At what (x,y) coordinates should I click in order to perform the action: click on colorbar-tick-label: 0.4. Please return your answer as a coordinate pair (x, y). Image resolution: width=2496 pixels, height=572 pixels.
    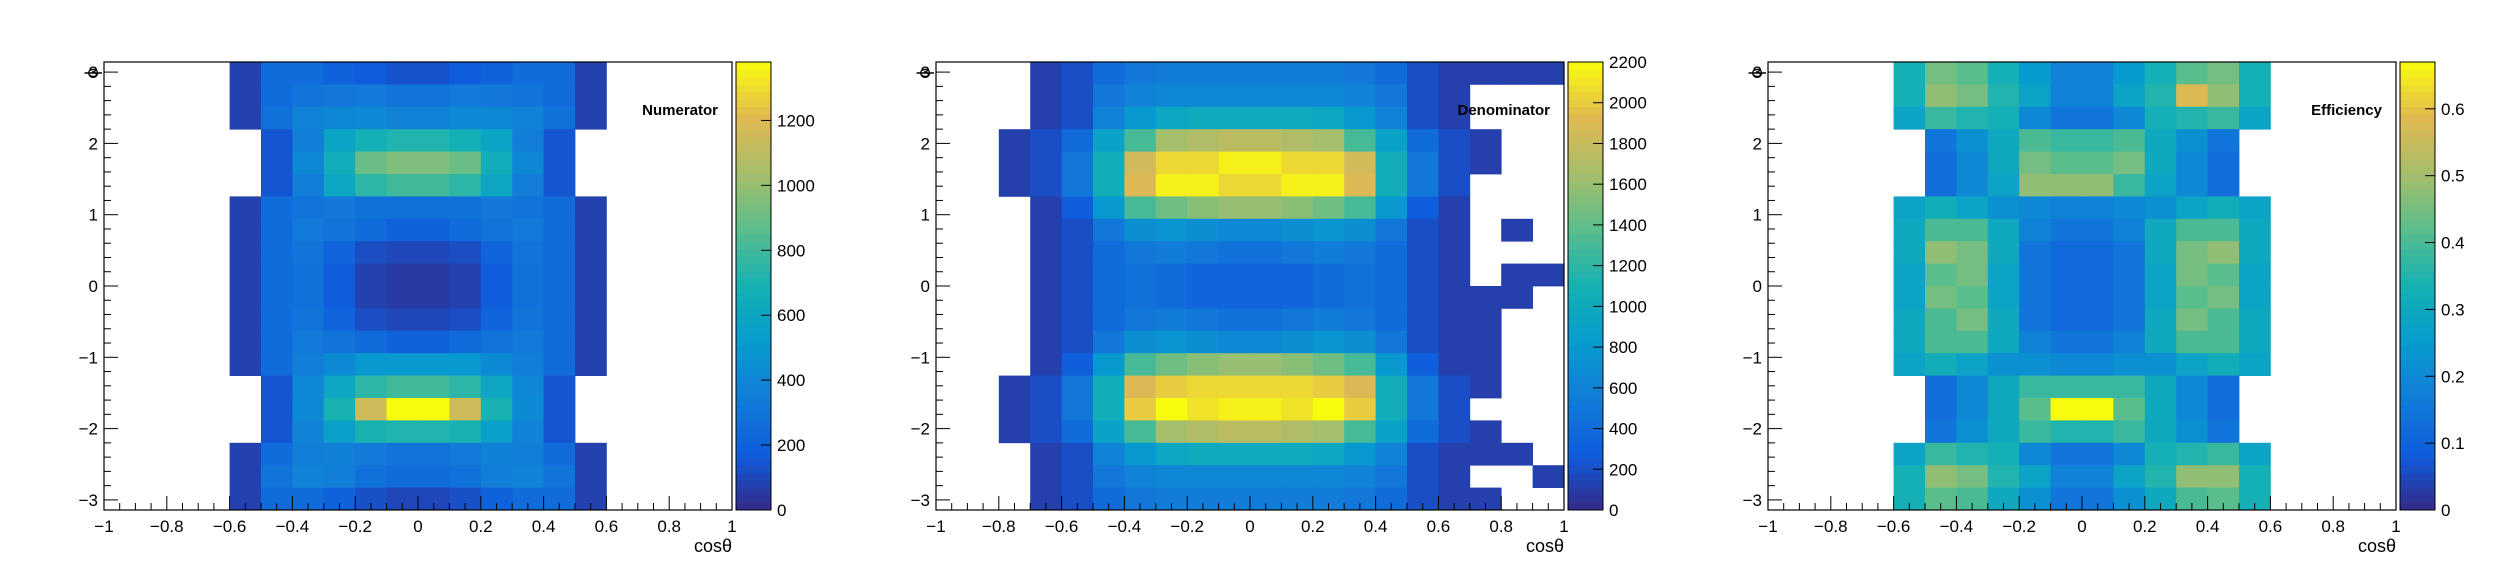
    Looking at the image, I should click on (2453, 243).